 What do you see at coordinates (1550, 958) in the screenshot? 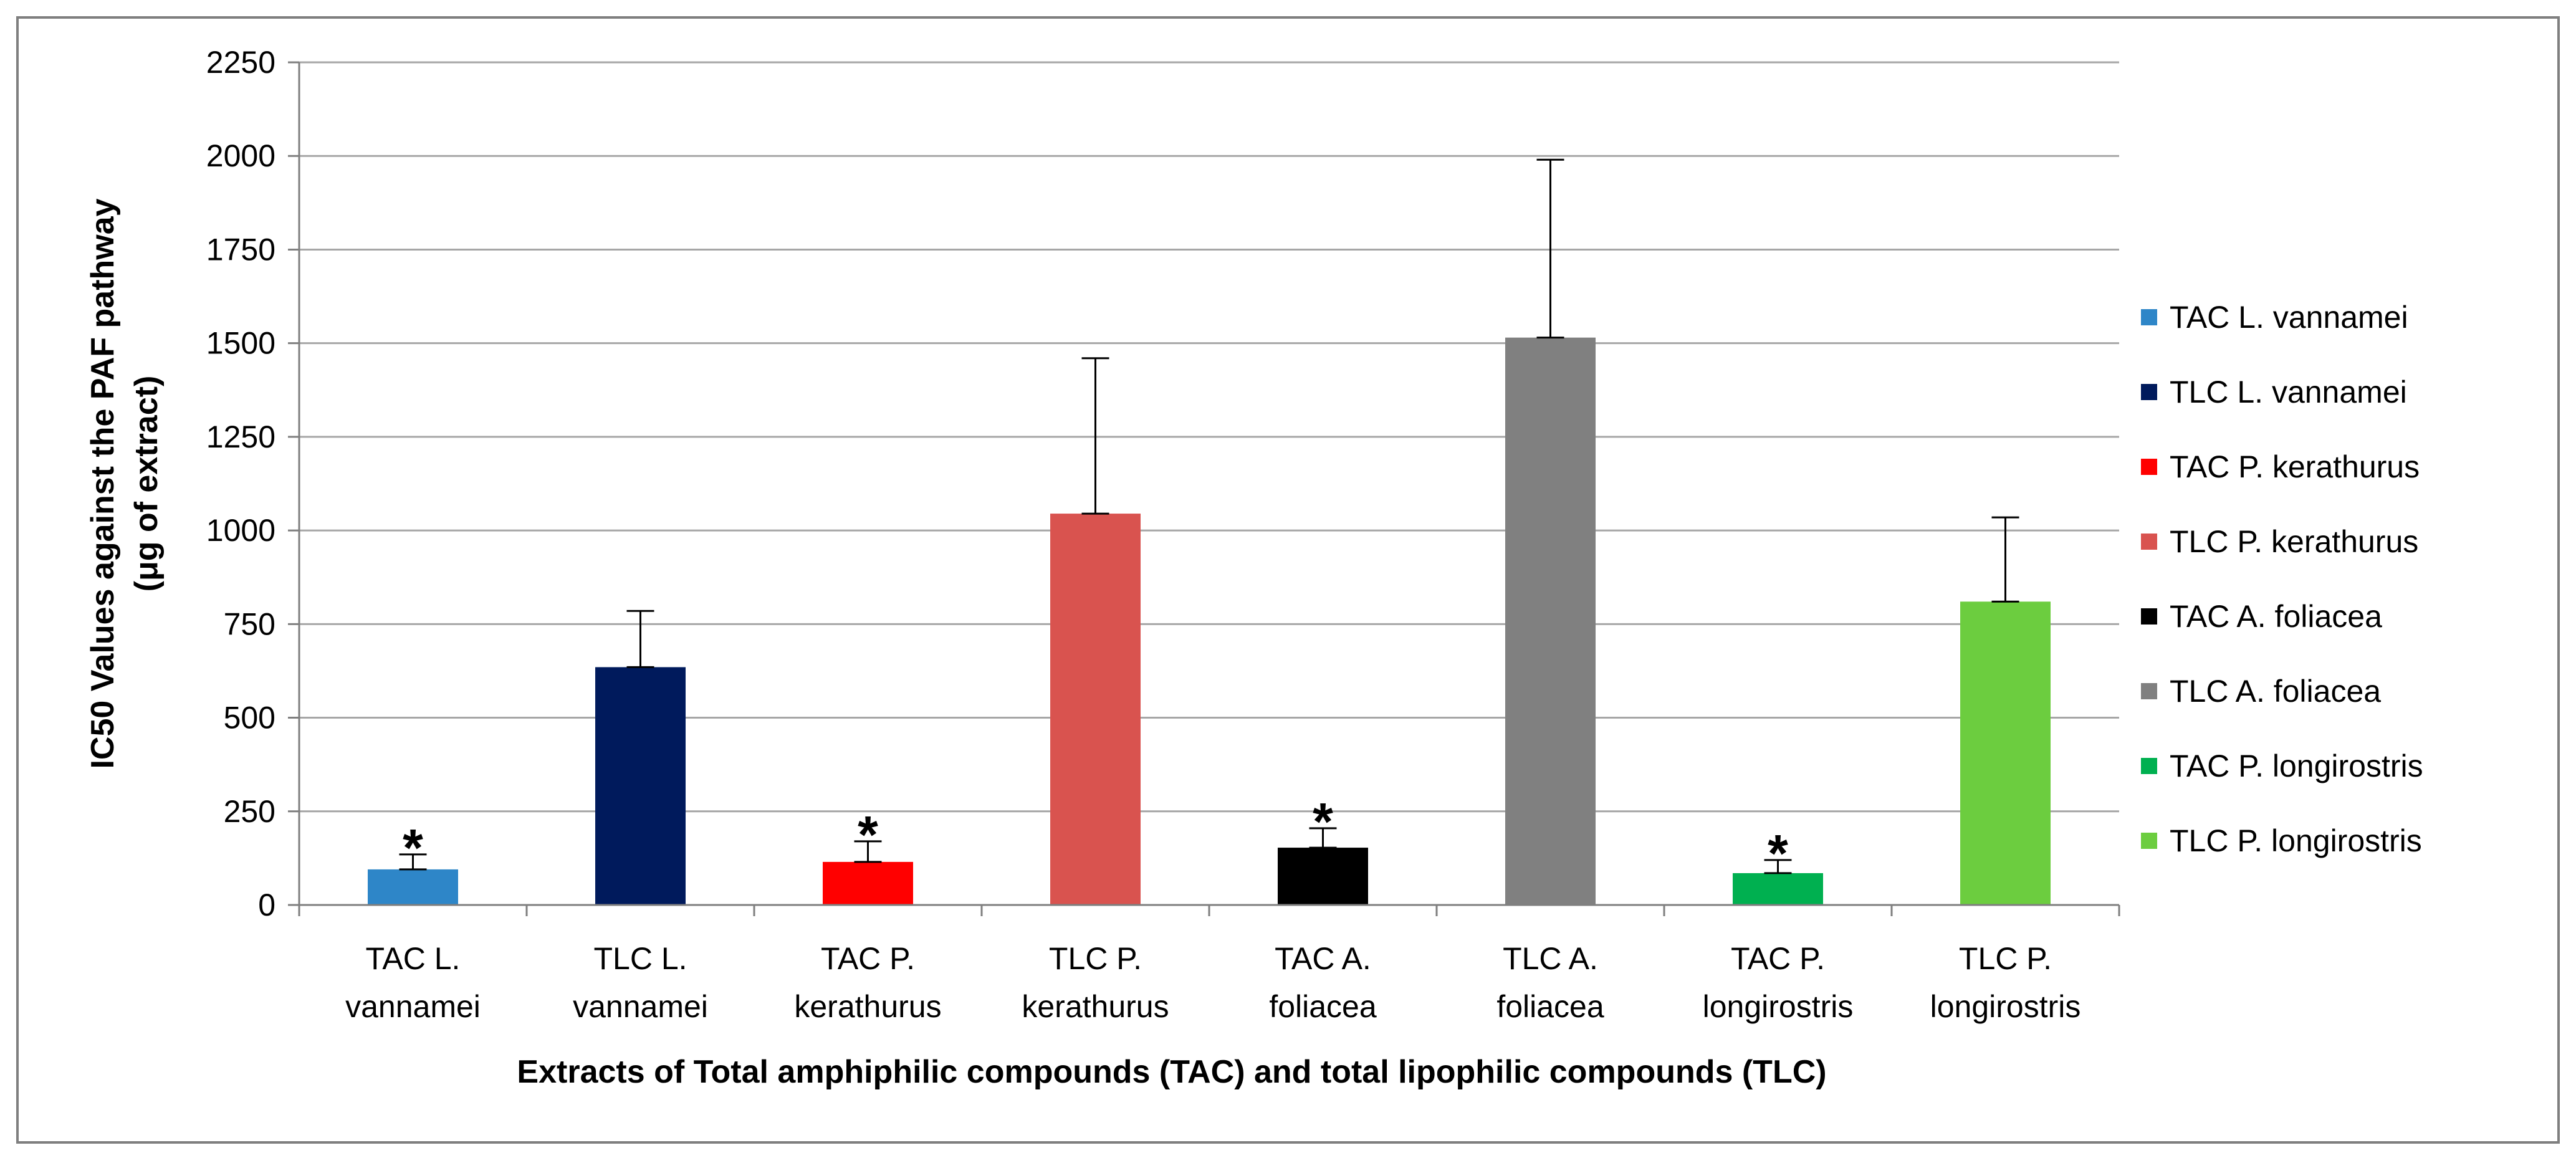
I see `category-label-line1: TLC A.` at bounding box center [1550, 958].